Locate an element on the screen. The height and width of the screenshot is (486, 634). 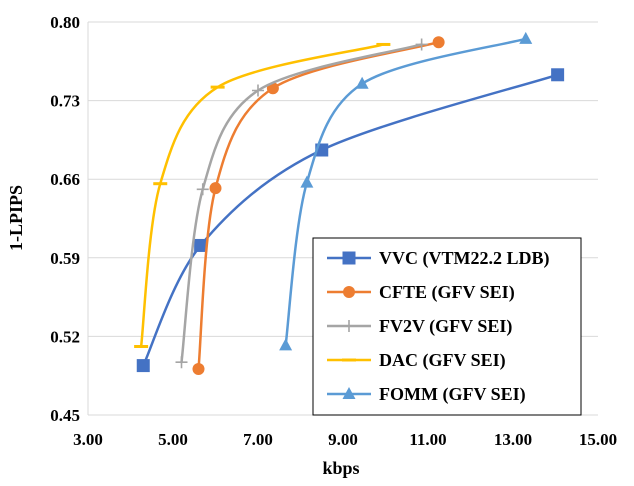
legend-item: FV2V (GFV SEI) is located at coordinates (419, 326).